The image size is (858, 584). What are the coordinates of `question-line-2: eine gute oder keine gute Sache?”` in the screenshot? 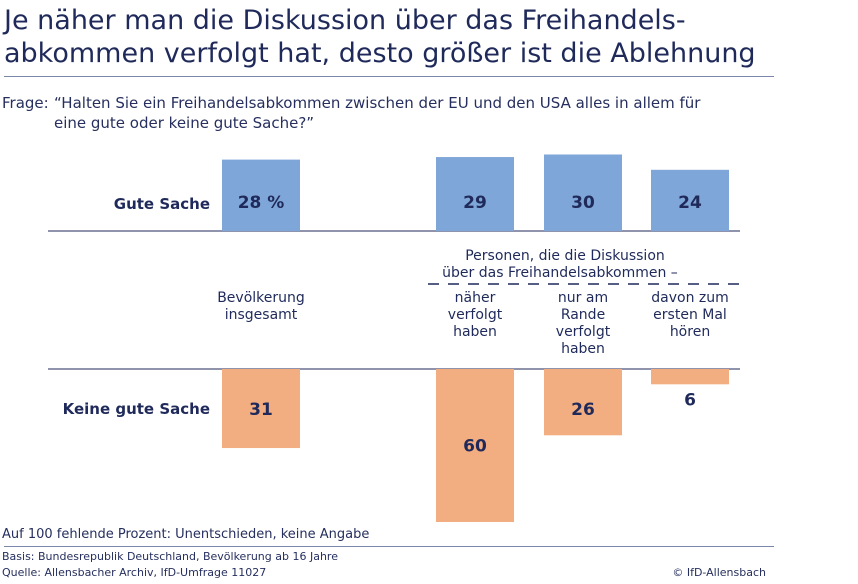 It's located at (184, 123).